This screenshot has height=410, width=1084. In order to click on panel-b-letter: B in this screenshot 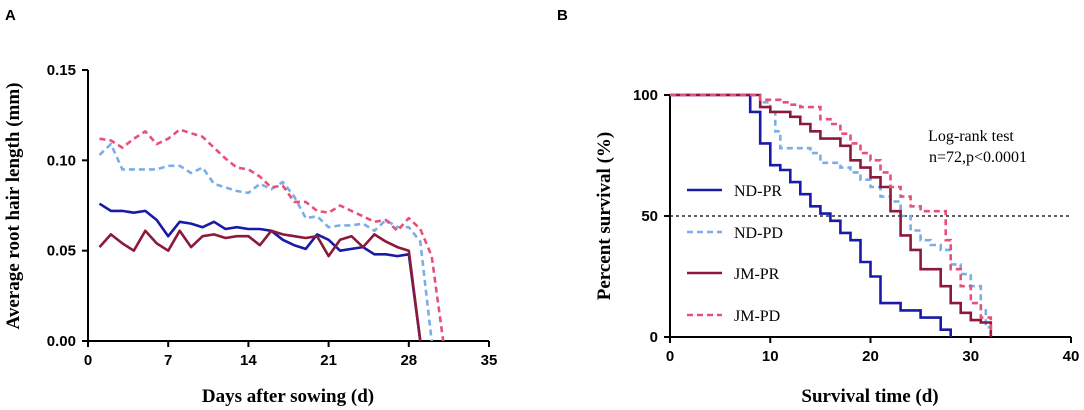, I will do `click(562, 15)`.